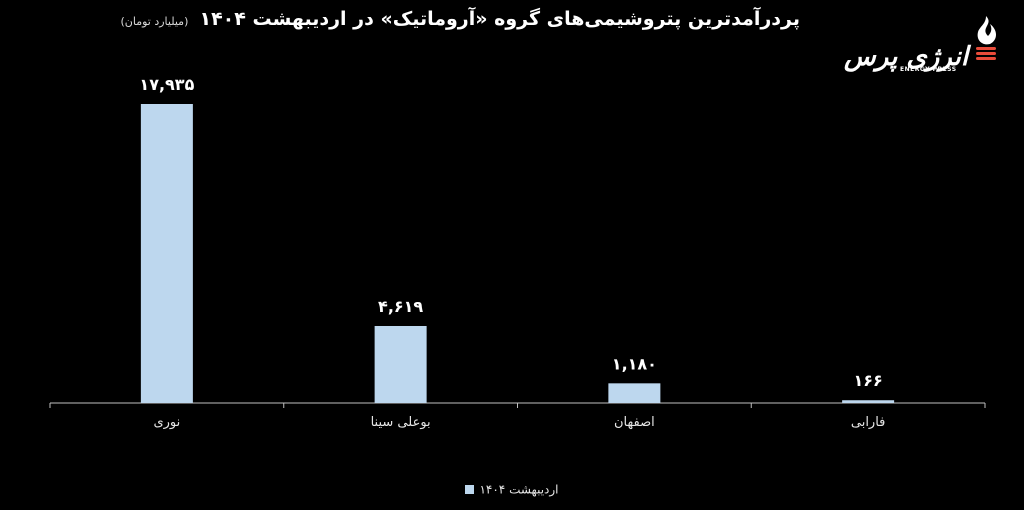  What do you see at coordinates (166, 422) in the screenshot?
I see `category-label: نوری` at bounding box center [166, 422].